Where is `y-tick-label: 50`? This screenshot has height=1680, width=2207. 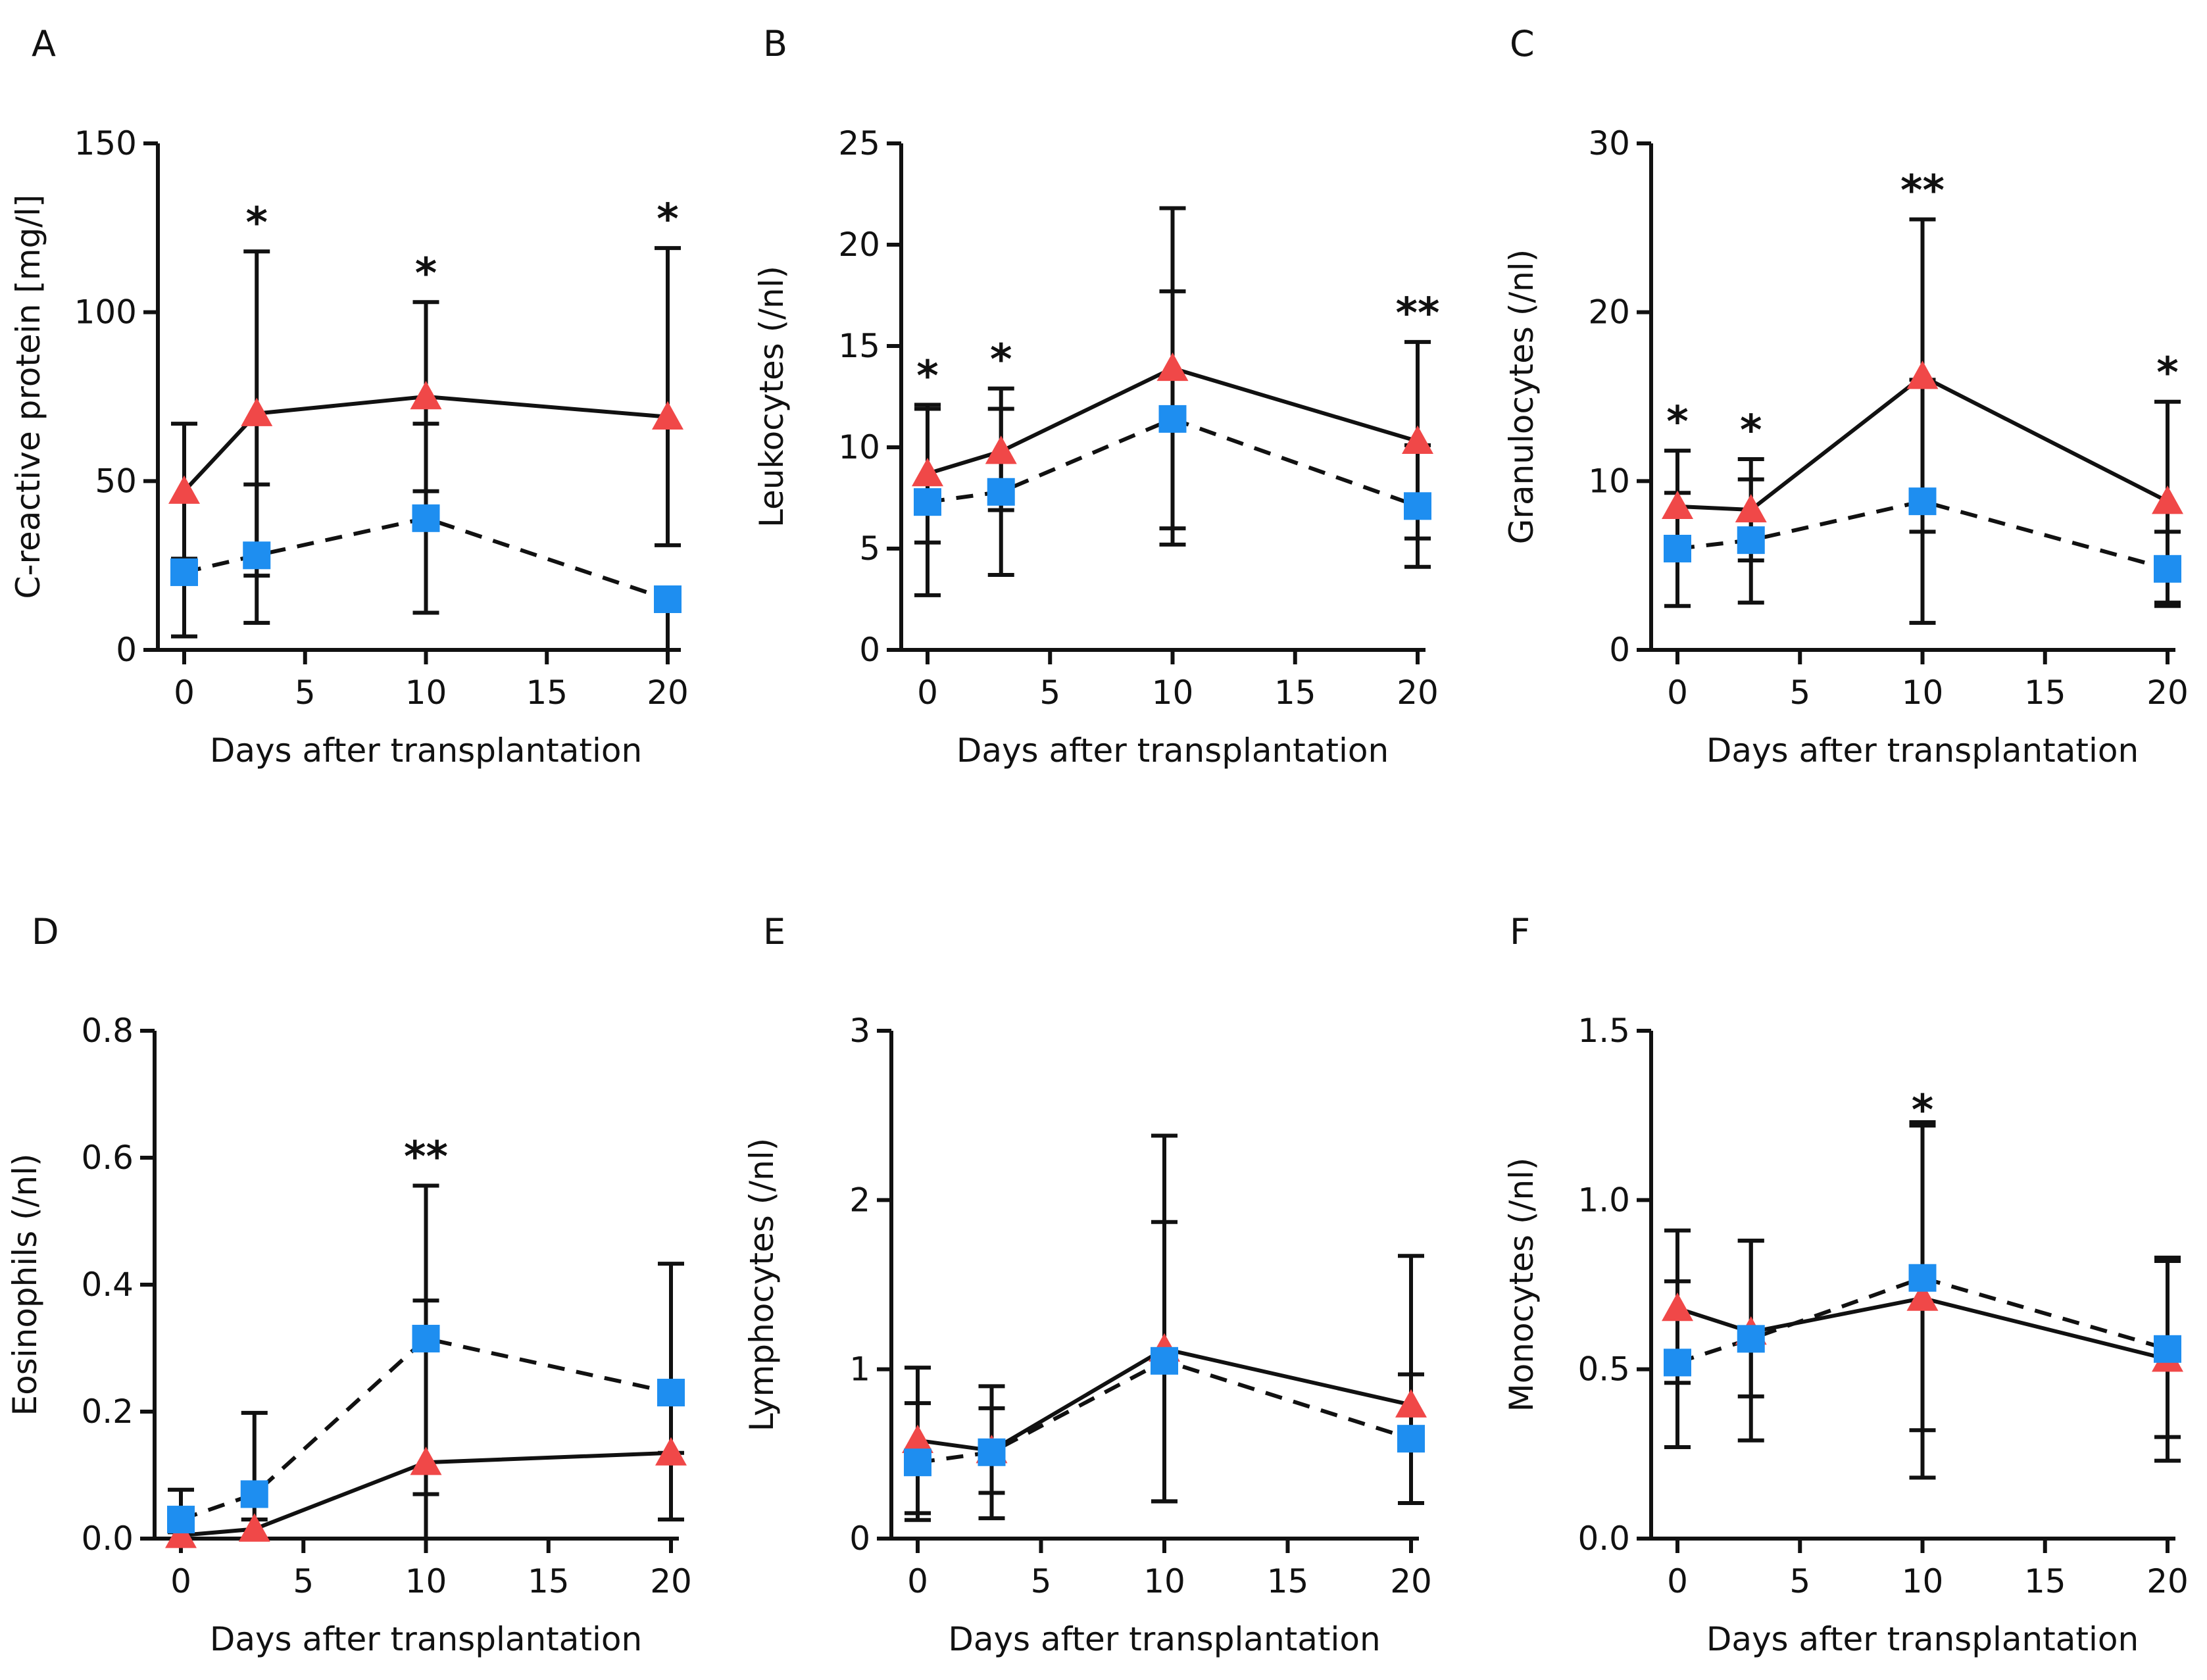
y-tick-label: 50 is located at coordinates (116, 481).